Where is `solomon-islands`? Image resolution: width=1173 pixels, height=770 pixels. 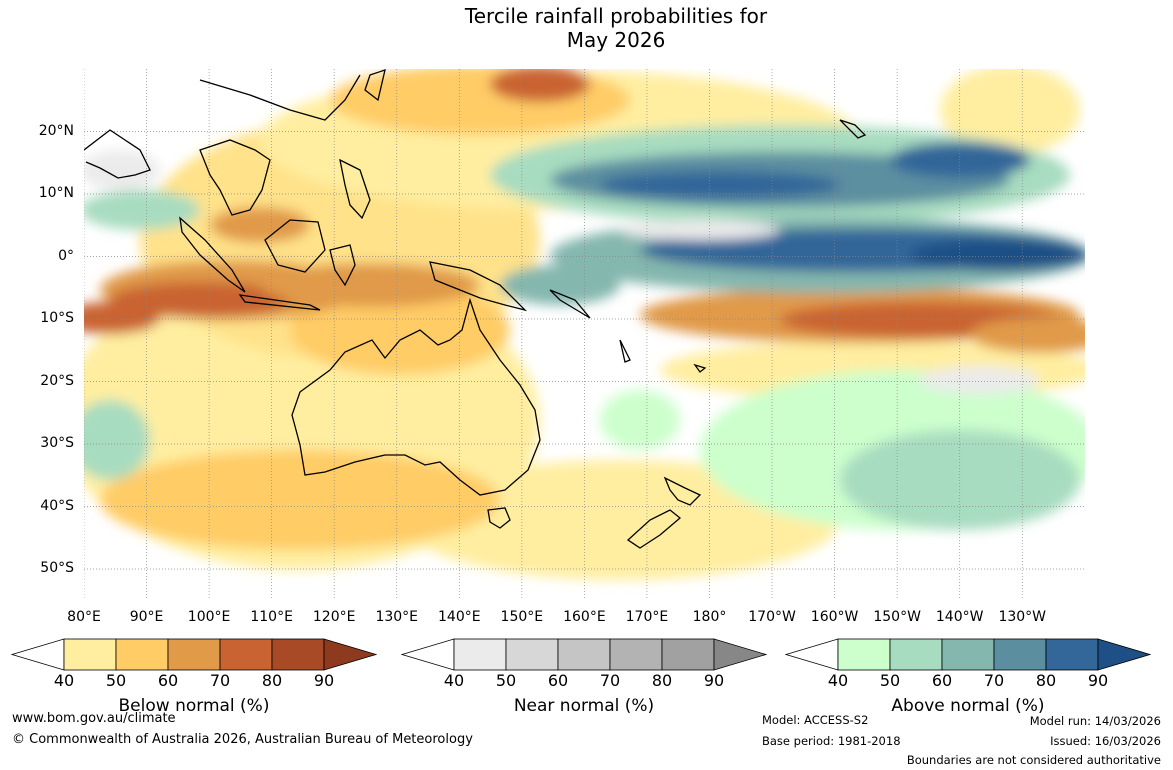 solomon-islands is located at coordinates (570, 304).